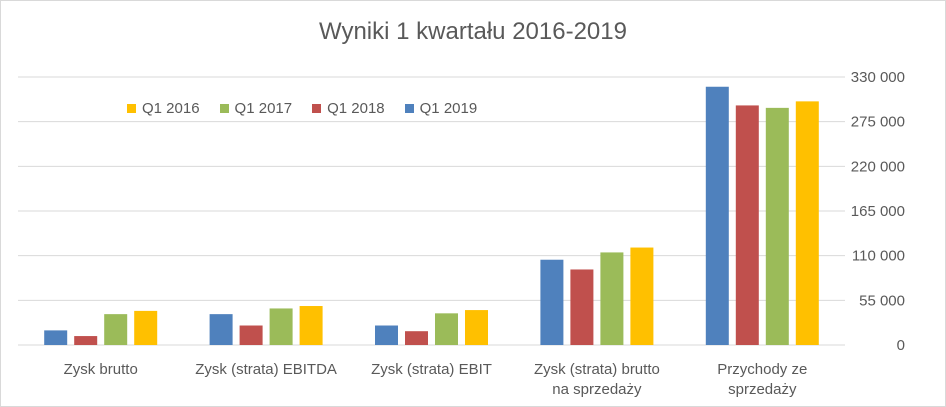 This screenshot has height=407, width=946. I want to click on y-tick-label: 220 000, so click(878, 166).